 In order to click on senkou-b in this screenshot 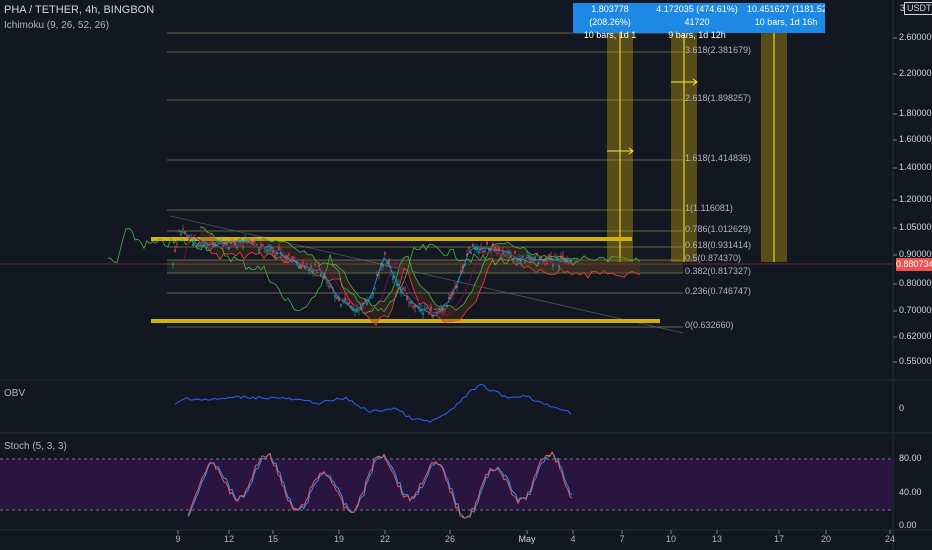, I will do `click(420, 284)`.